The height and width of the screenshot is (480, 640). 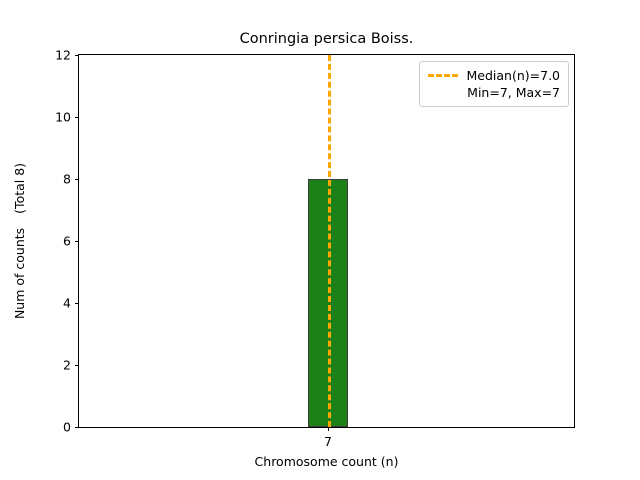 What do you see at coordinates (19, 188) in the screenshot?
I see `y-axis-label-line2: (Total 8)` at bounding box center [19, 188].